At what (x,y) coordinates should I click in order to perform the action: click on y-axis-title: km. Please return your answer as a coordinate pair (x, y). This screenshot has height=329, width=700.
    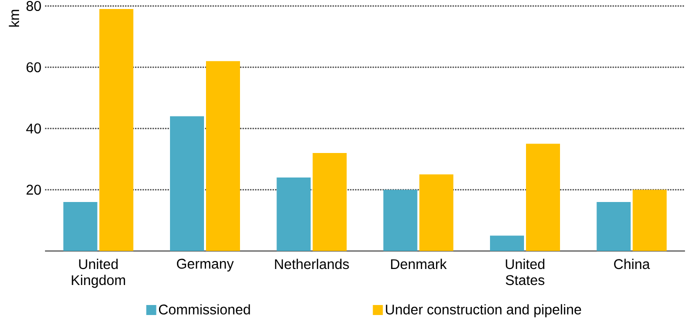
    Looking at the image, I should click on (14, 18).